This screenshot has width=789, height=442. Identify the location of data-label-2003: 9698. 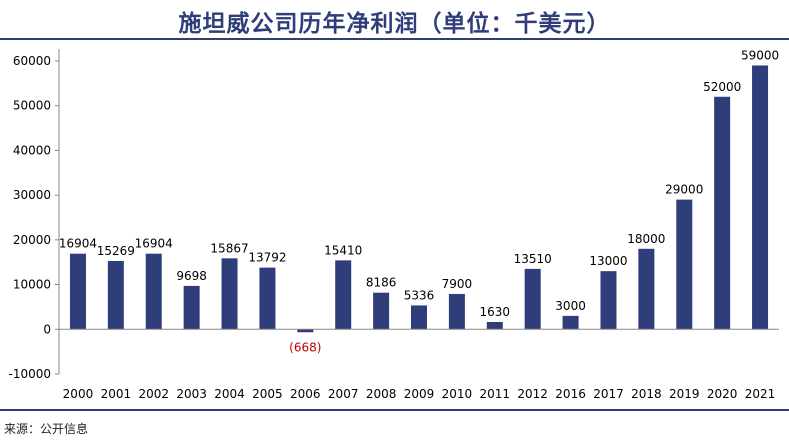
(191, 276).